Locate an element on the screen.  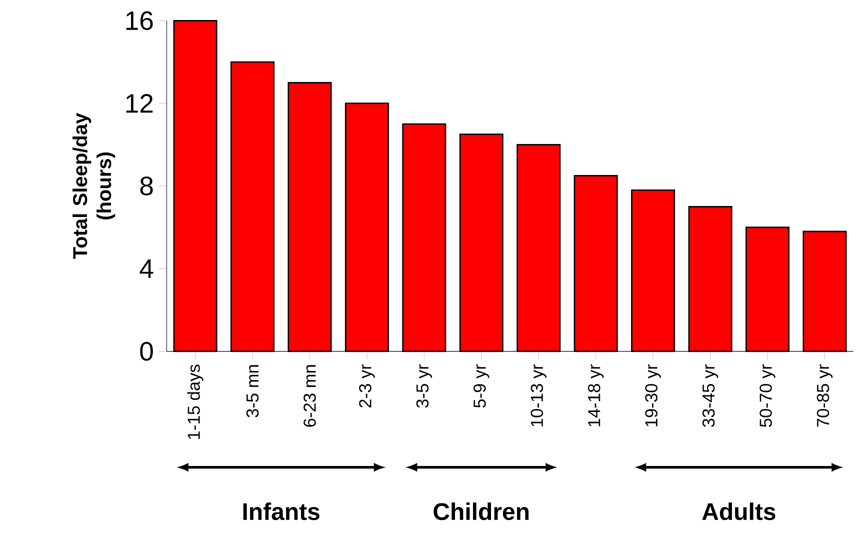
x-tick-label: 14-18 yr is located at coordinates (596, 395).